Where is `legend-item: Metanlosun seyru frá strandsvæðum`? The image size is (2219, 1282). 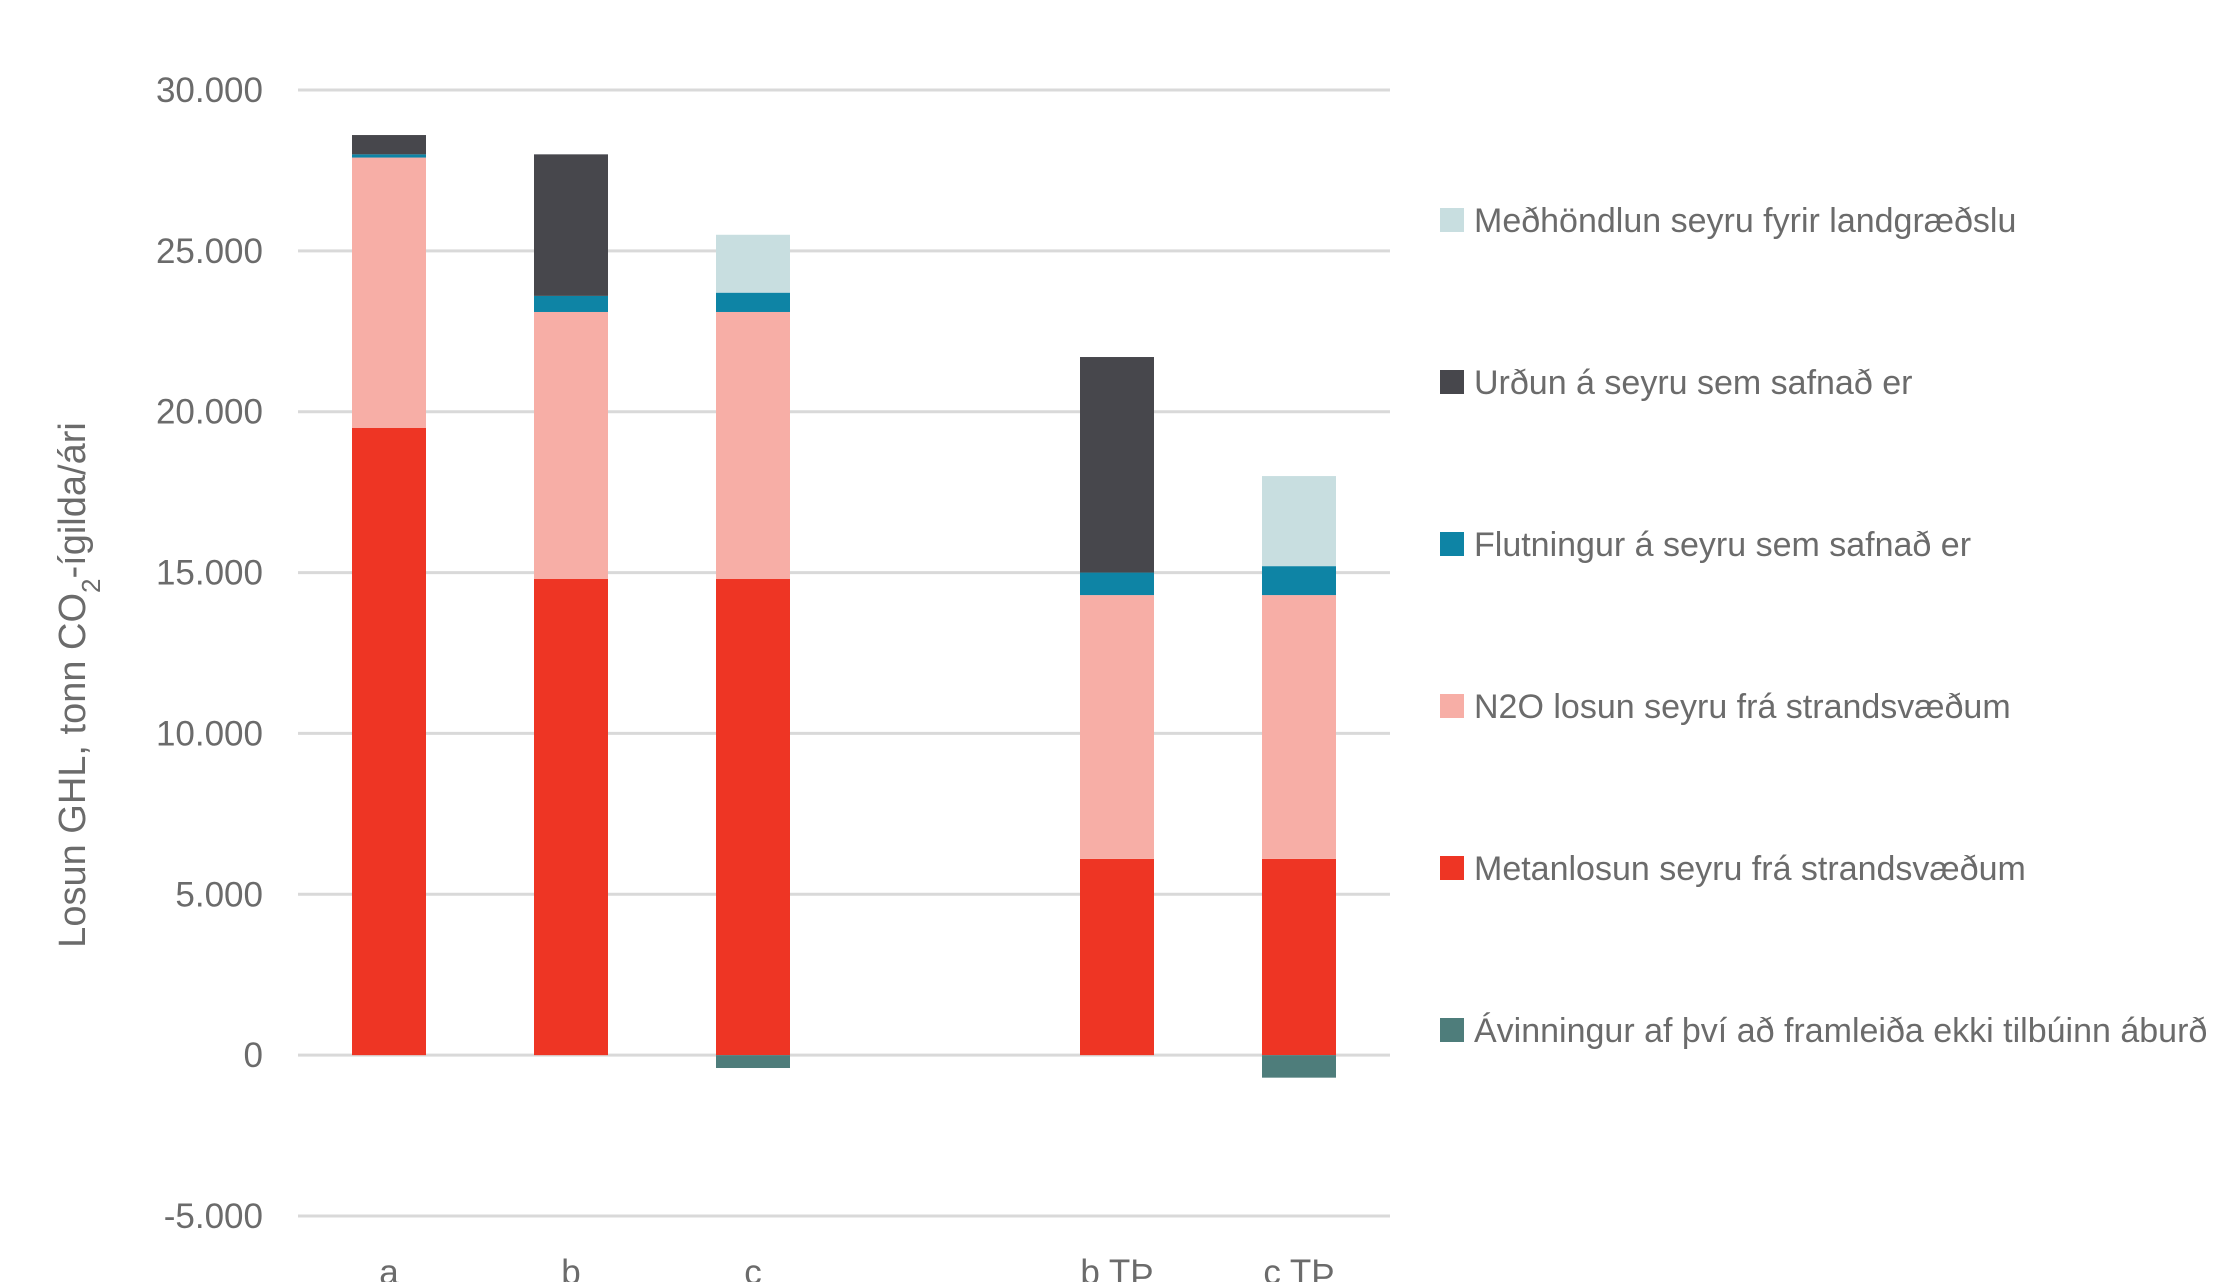
legend-item: Metanlosun seyru frá strandsvæðum is located at coordinates (1827, 871).